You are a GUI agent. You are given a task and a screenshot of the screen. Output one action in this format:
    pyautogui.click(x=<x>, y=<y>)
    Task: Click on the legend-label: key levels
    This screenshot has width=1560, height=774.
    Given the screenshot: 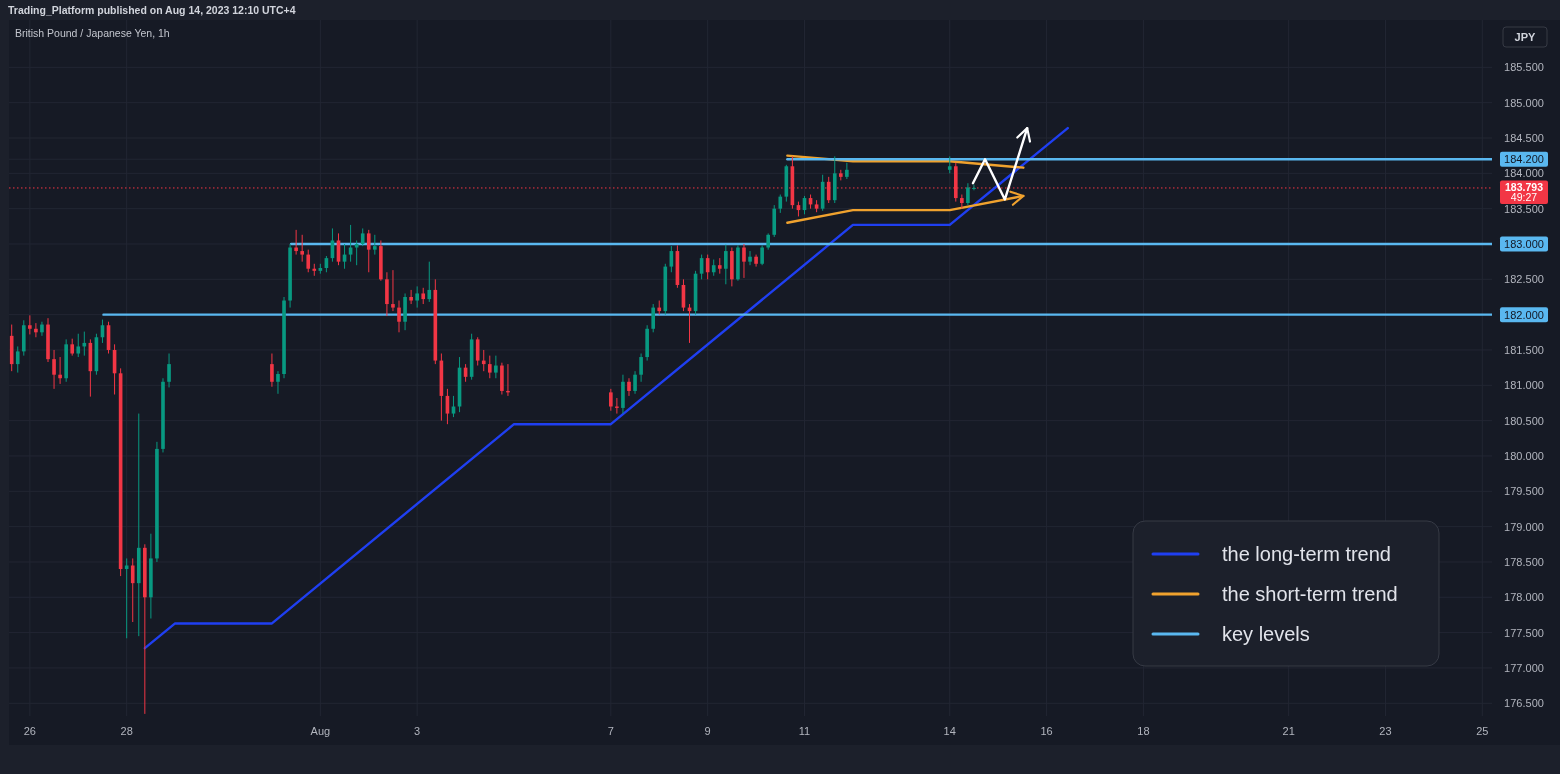 What is the action you would take?
    pyautogui.click(x=1266, y=634)
    